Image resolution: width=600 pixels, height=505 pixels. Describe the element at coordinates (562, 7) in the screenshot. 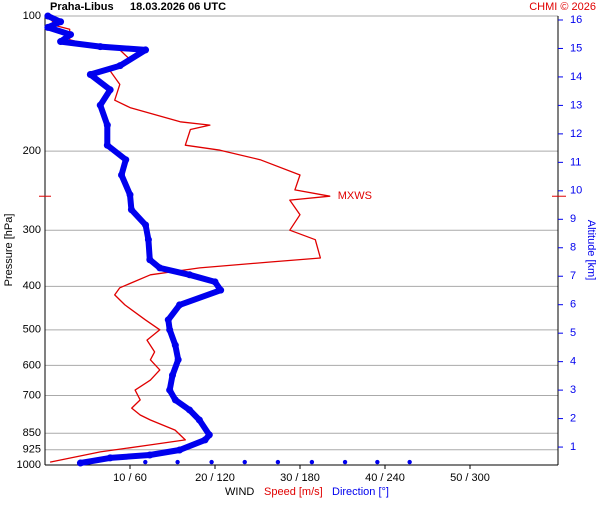

I see `credit: CHMI © 2026` at that location.